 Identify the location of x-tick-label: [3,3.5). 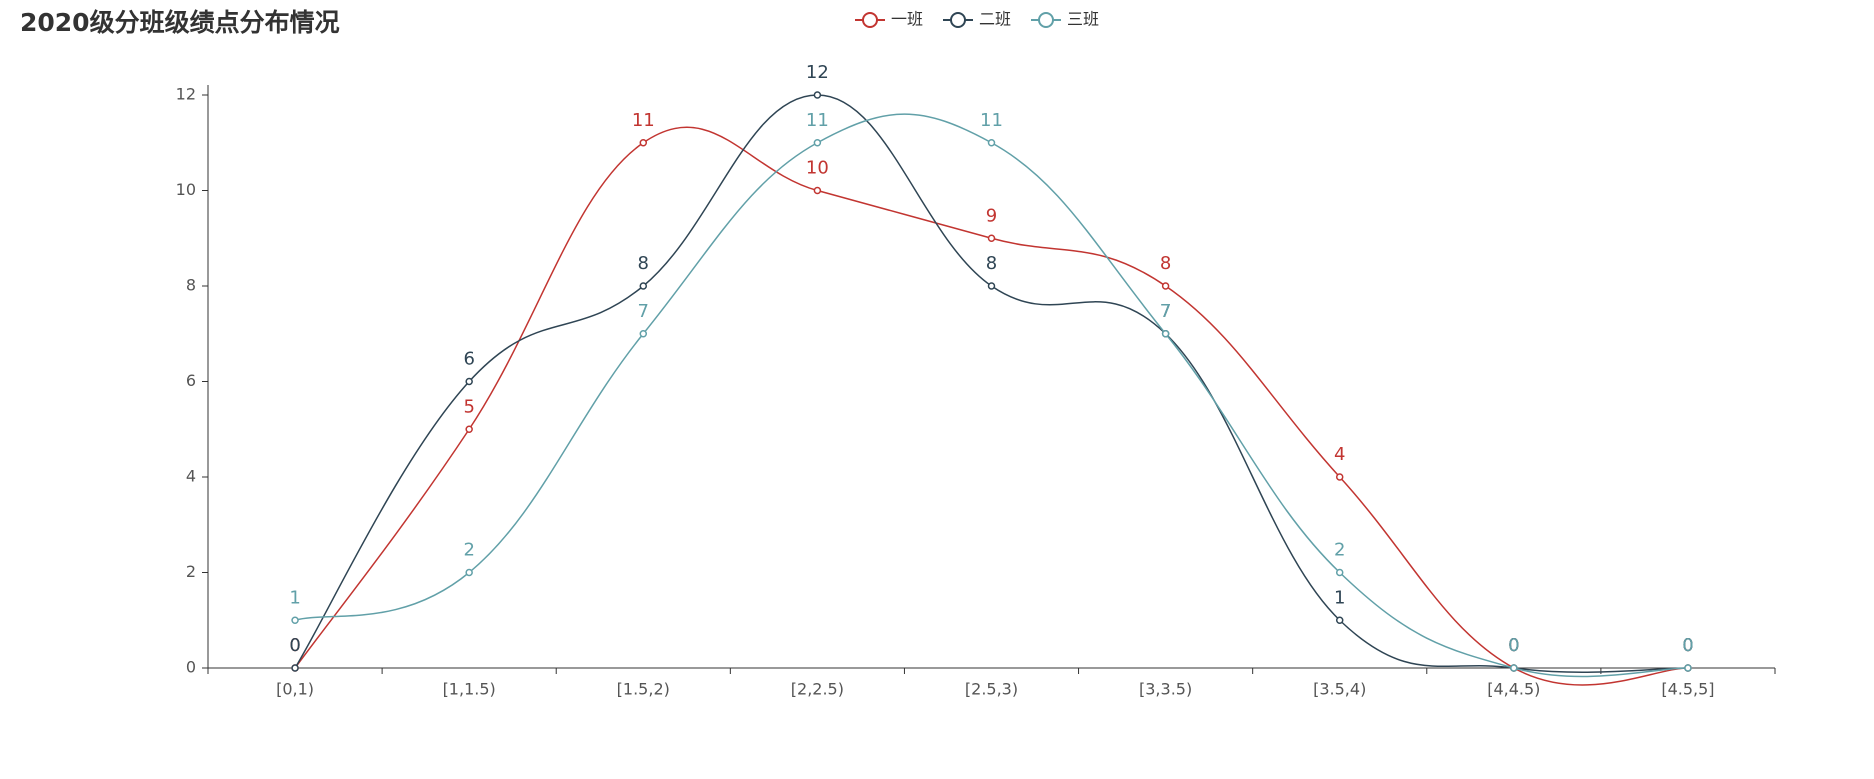
(1165, 689).